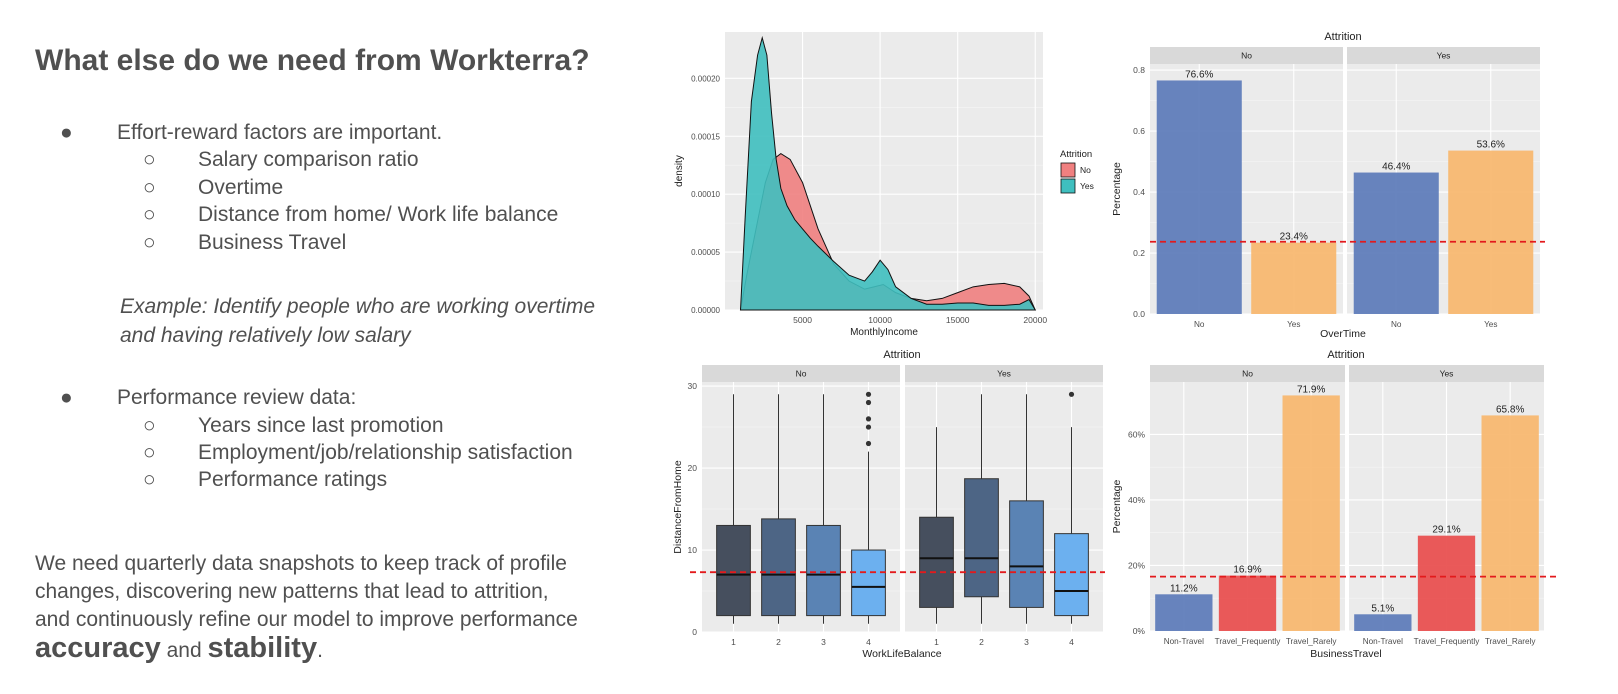 Image resolution: width=1618 pixels, height=694 pixels. I want to click on bar-value-label: 5.1%, so click(1382, 608).